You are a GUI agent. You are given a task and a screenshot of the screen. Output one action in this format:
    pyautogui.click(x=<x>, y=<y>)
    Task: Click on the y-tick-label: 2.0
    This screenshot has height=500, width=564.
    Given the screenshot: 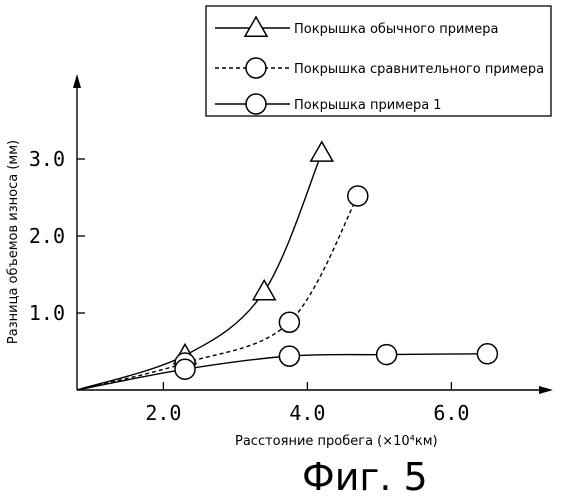 What is the action you would take?
    pyautogui.click(x=47, y=236)
    